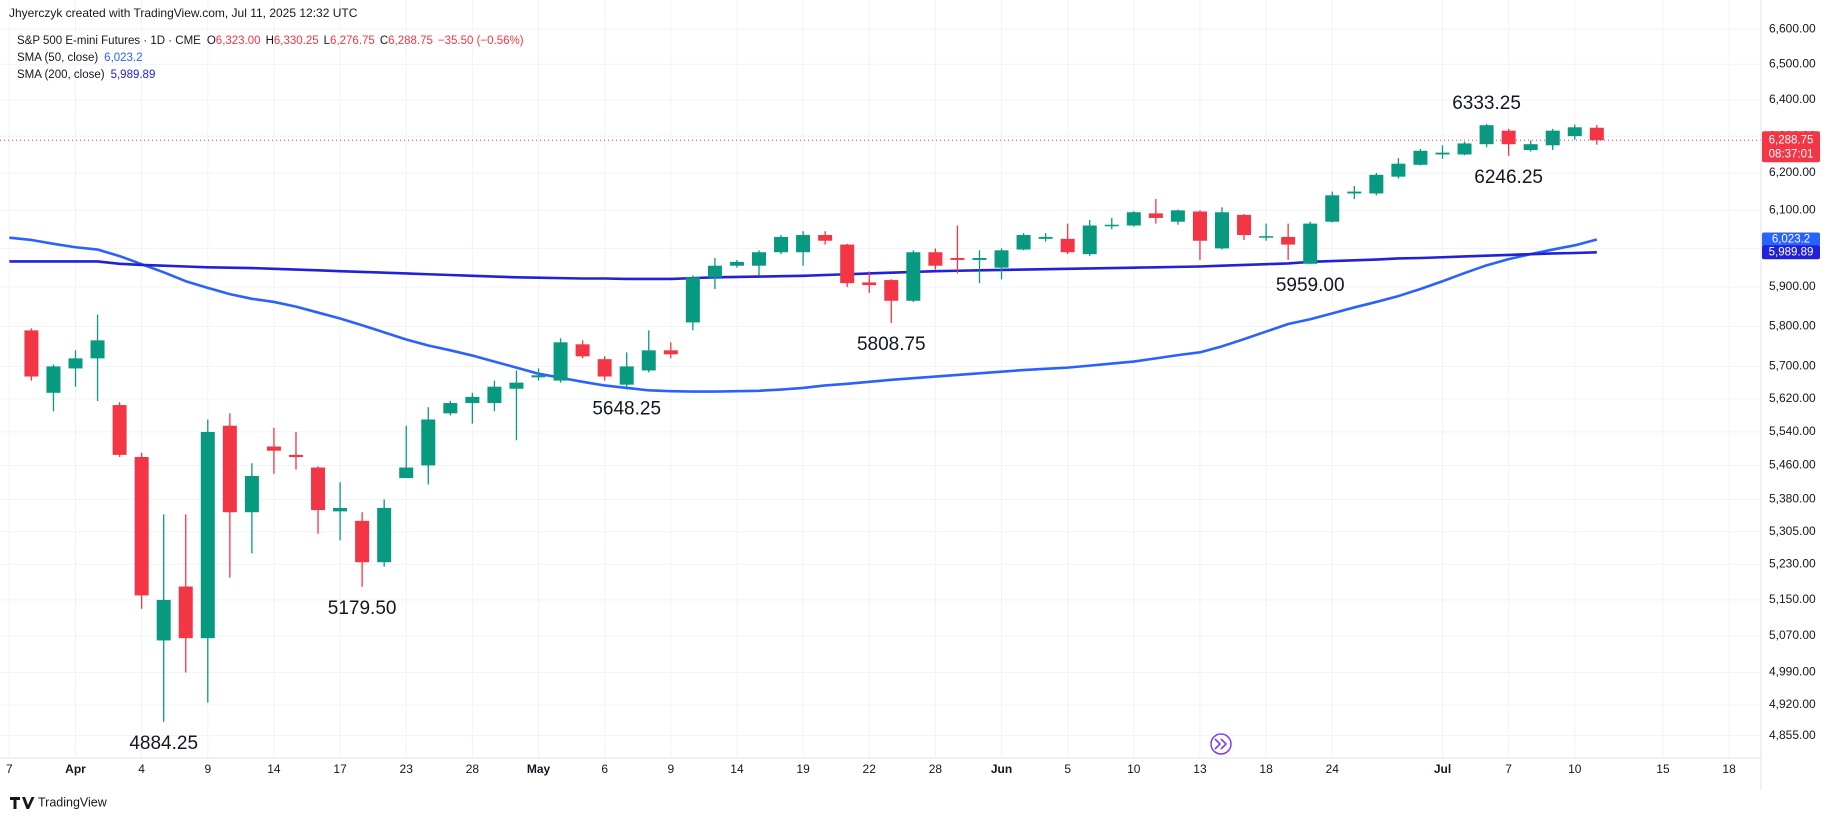 This screenshot has width=1835, height=820. Describe the element at coordinates (1791, 140) in the screenshot. I see `last-price-label: 6,288.75` at that location.